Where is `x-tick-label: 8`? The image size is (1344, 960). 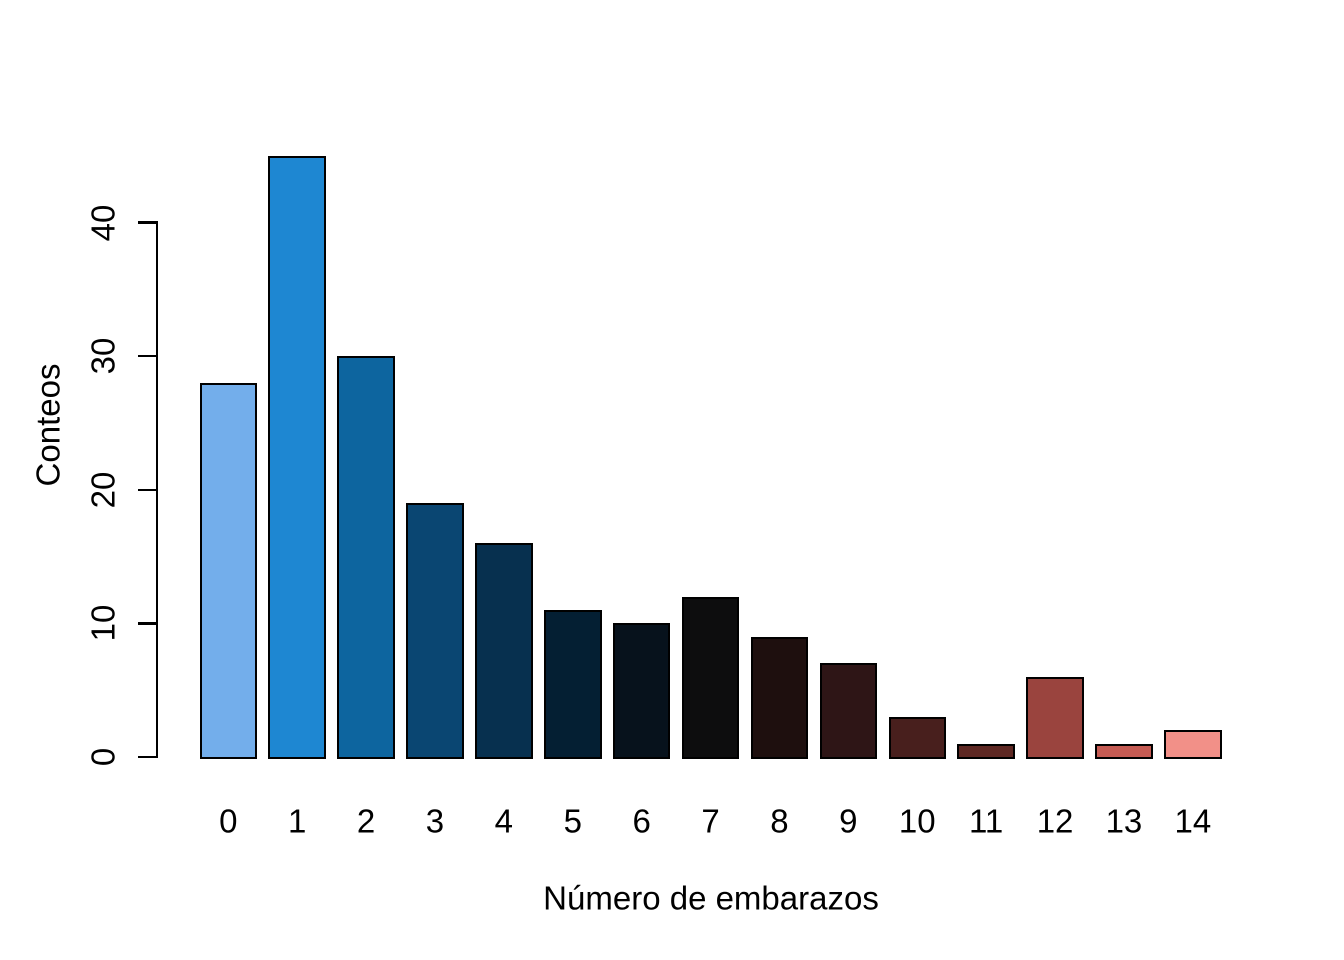 x-tick-label: 8 is located at coordinates (779, 821).